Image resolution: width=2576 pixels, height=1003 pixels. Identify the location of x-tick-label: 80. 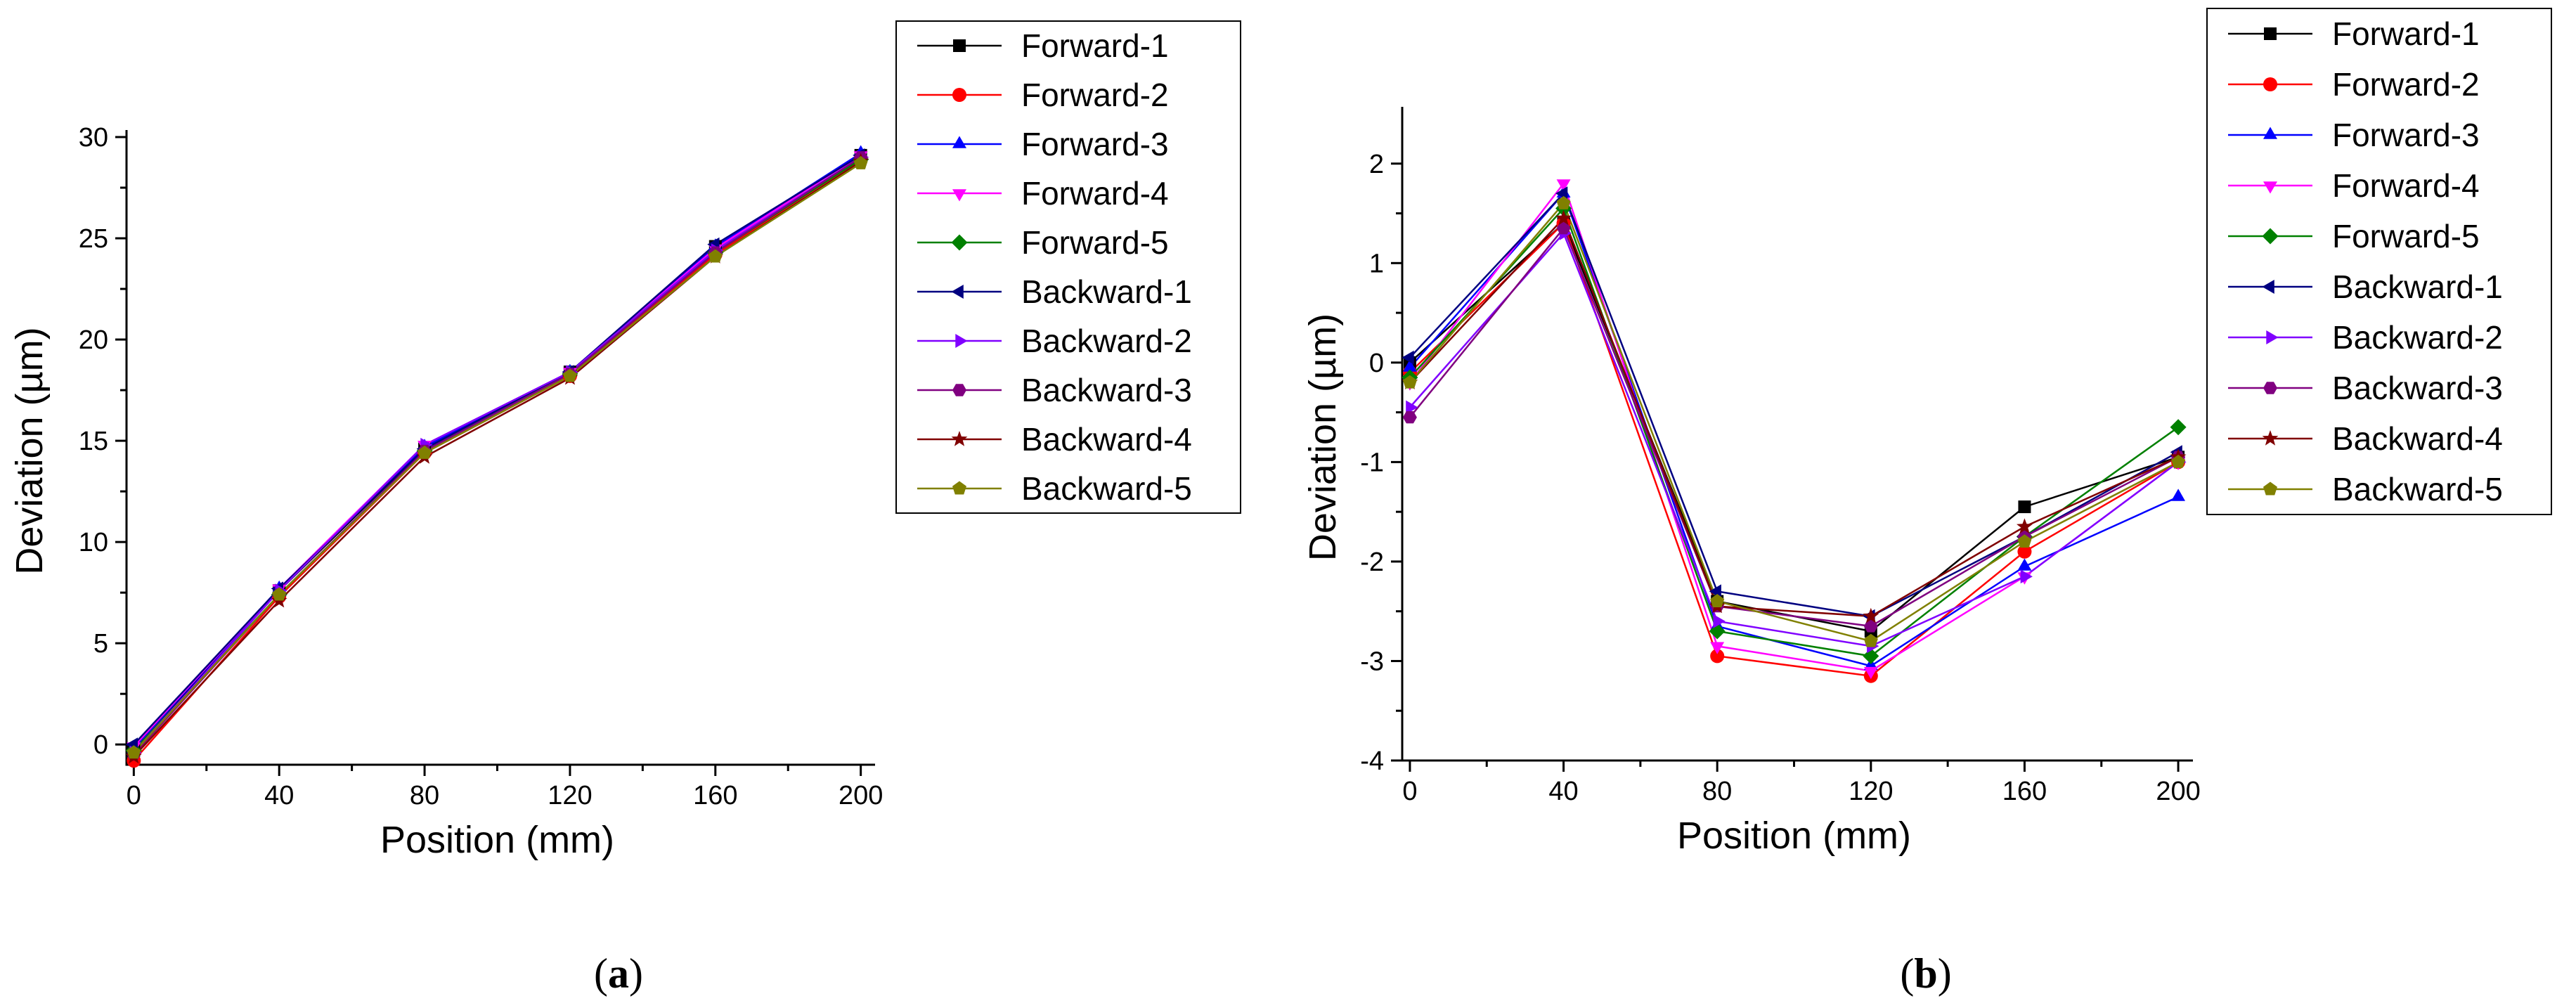
(1717, 791).